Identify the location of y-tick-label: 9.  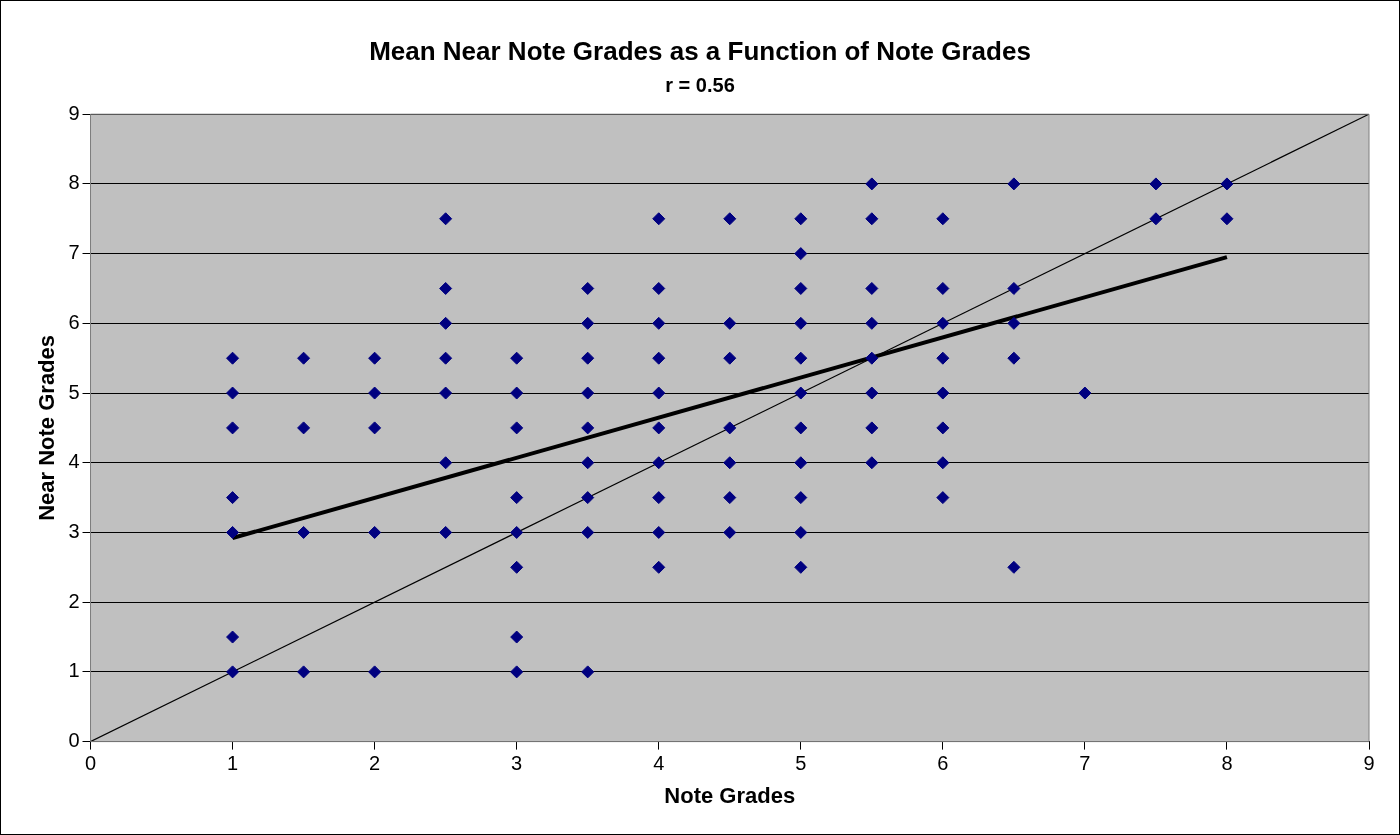
(74, 112).